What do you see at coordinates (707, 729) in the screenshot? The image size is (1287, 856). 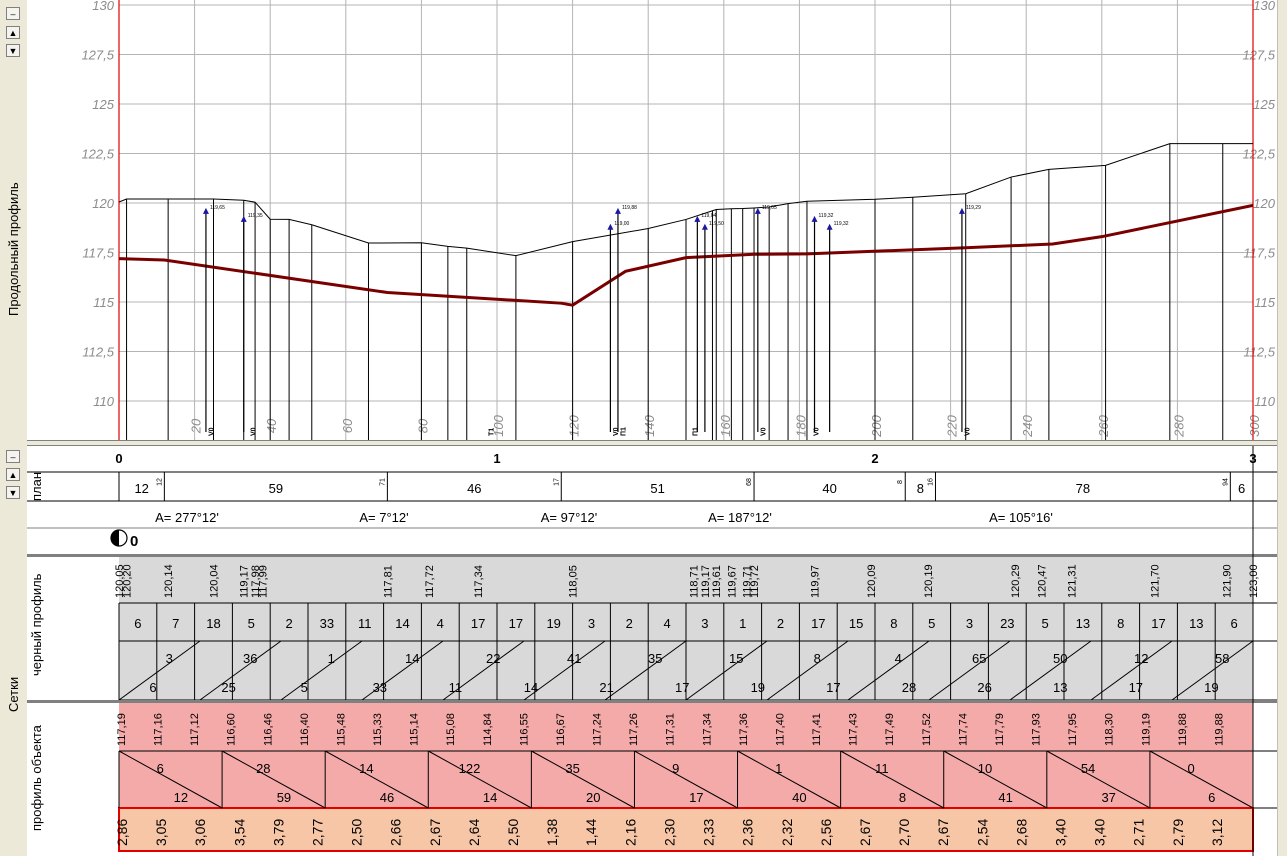 I see `object-elevation: 117,34` at bounding box center [707, 729].